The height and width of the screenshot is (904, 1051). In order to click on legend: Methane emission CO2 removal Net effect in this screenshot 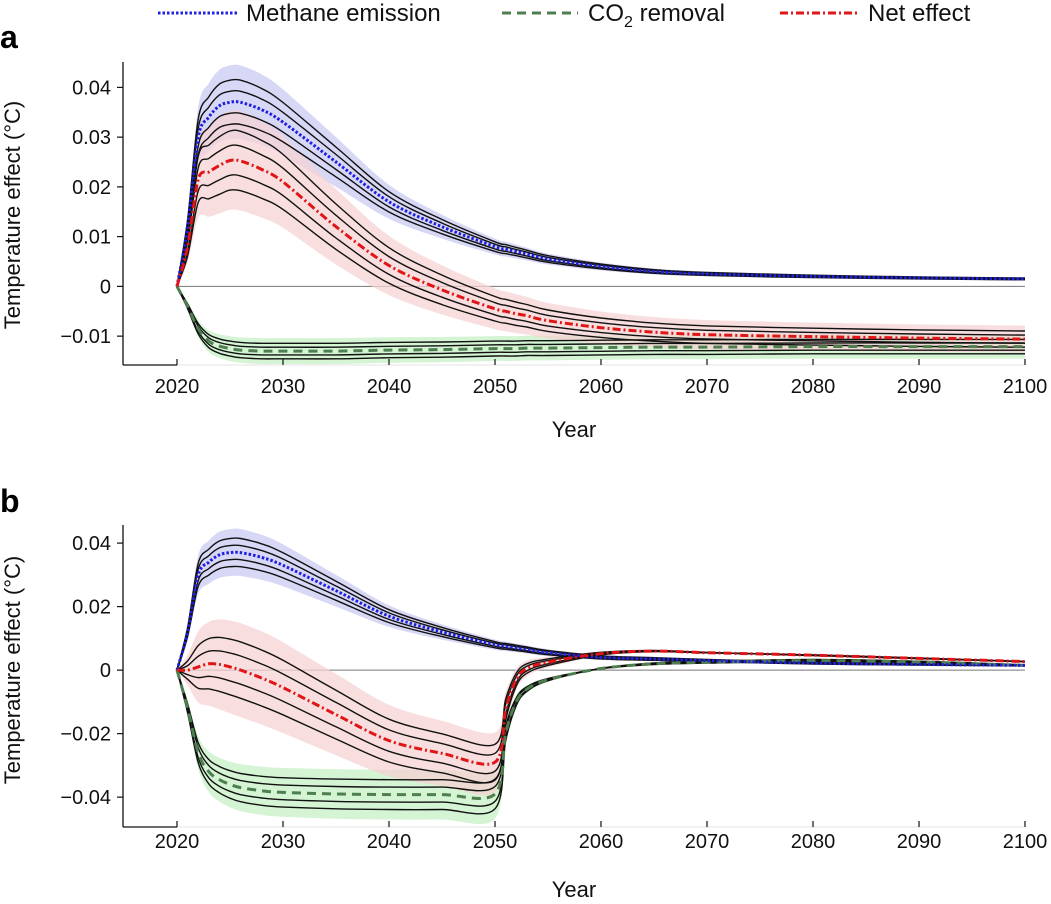, I will do `click(564, 15)`.